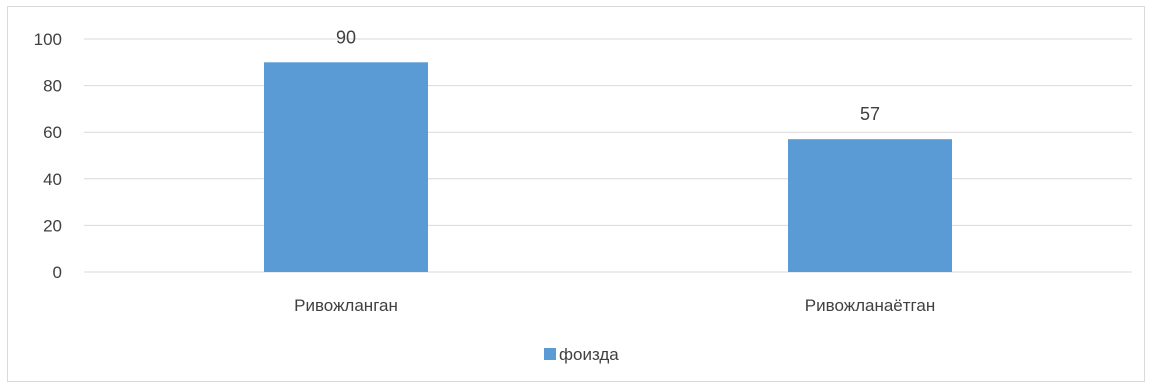 The width and height of the screenshot is (1152, 390). What do you see at coordinates (550, 354) in the screenshot?
I see `legend-swatch` at bounding box center [550, 354].